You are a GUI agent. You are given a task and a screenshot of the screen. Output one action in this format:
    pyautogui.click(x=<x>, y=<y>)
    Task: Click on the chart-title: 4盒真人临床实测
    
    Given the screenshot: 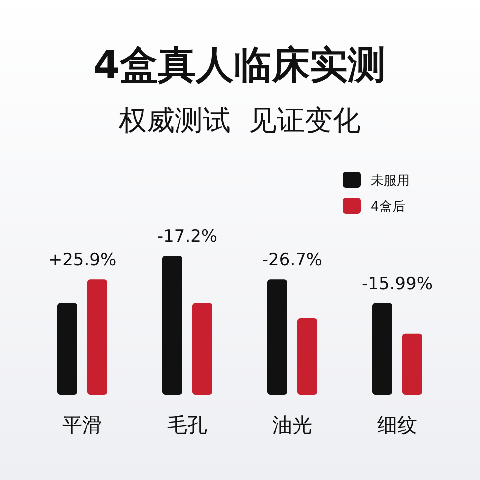 What is the action you would take?
    pyautogui.click(x=240, y=65)
    